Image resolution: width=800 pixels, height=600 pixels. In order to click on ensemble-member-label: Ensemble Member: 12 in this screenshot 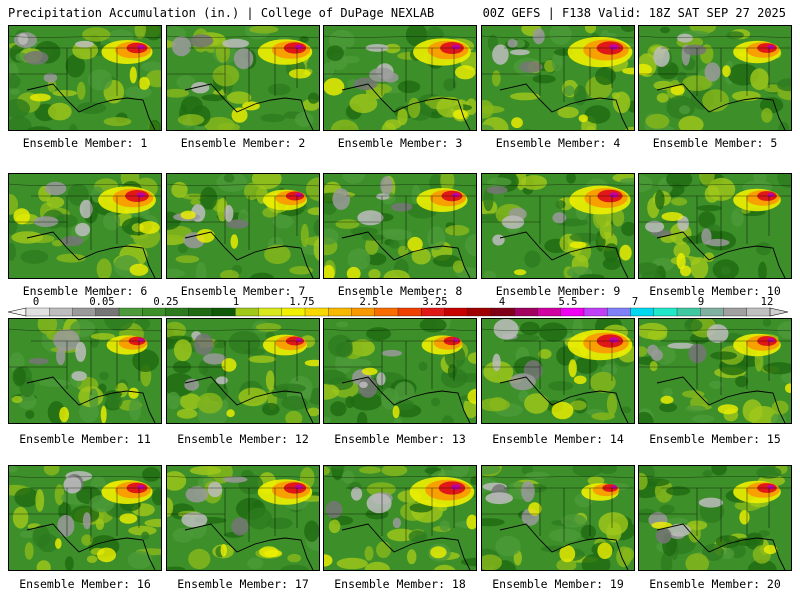, I will do `click(243, 439)`.